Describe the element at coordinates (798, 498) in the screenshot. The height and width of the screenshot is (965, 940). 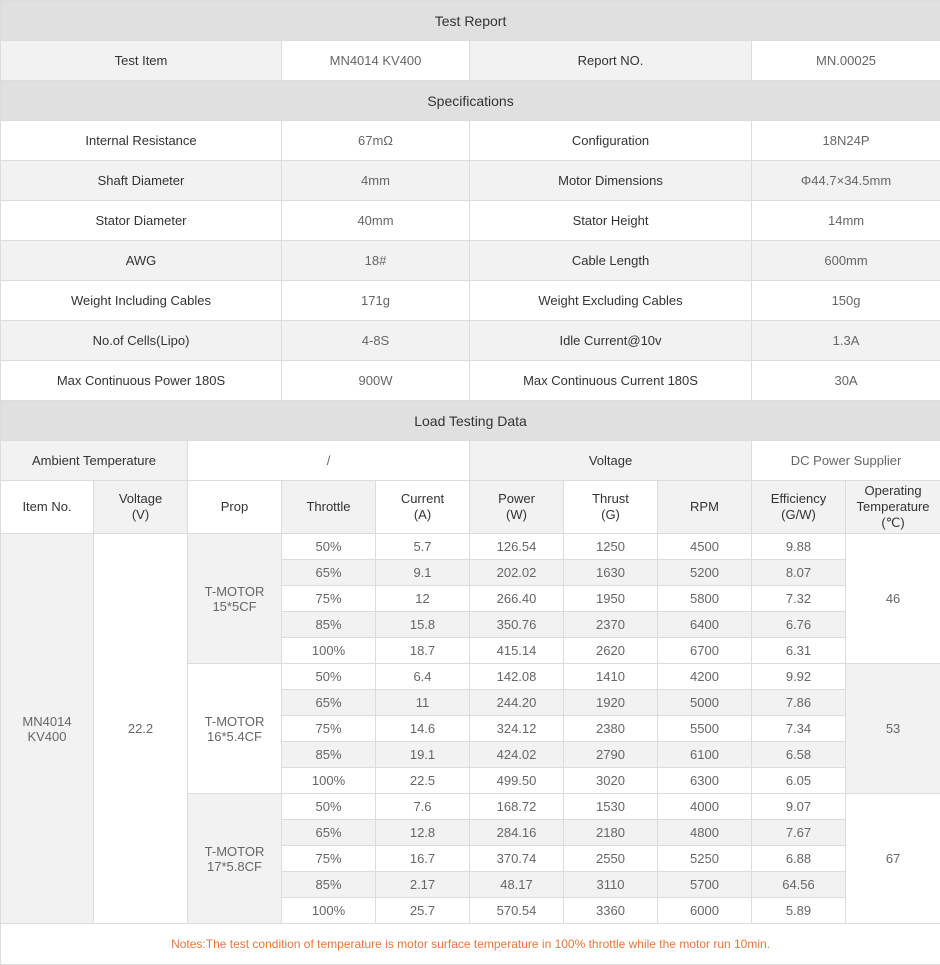
I see `text-line: Efficiency` at that location.